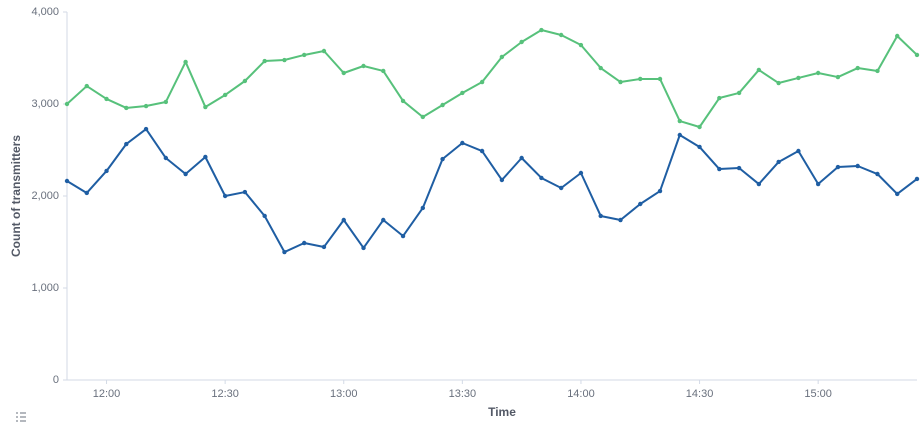 The image size is (921, 429). I want to click on y-axis-title: Count of transmitters, so click(16, 196).